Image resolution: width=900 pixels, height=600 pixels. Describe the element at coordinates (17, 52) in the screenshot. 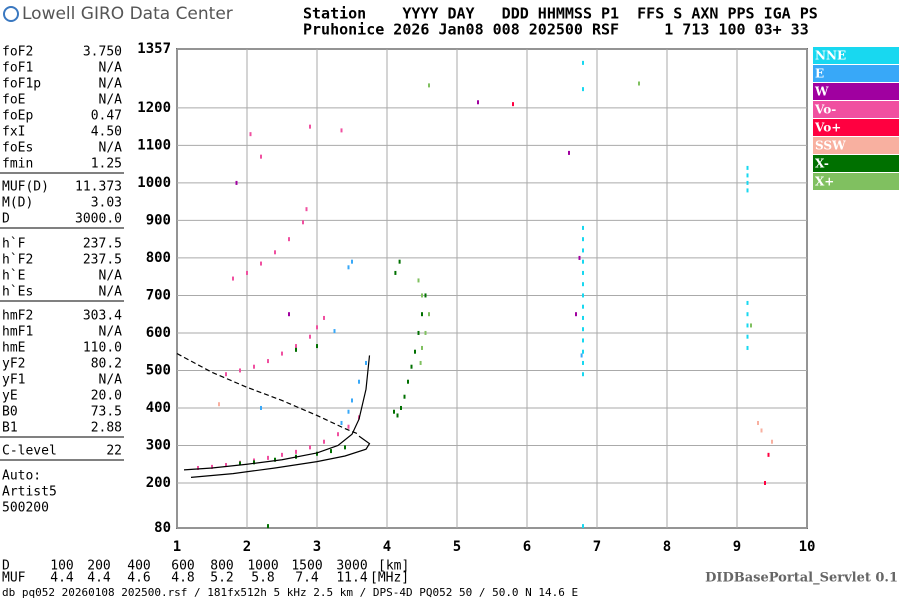

I see `param-name: foF2` at that location.